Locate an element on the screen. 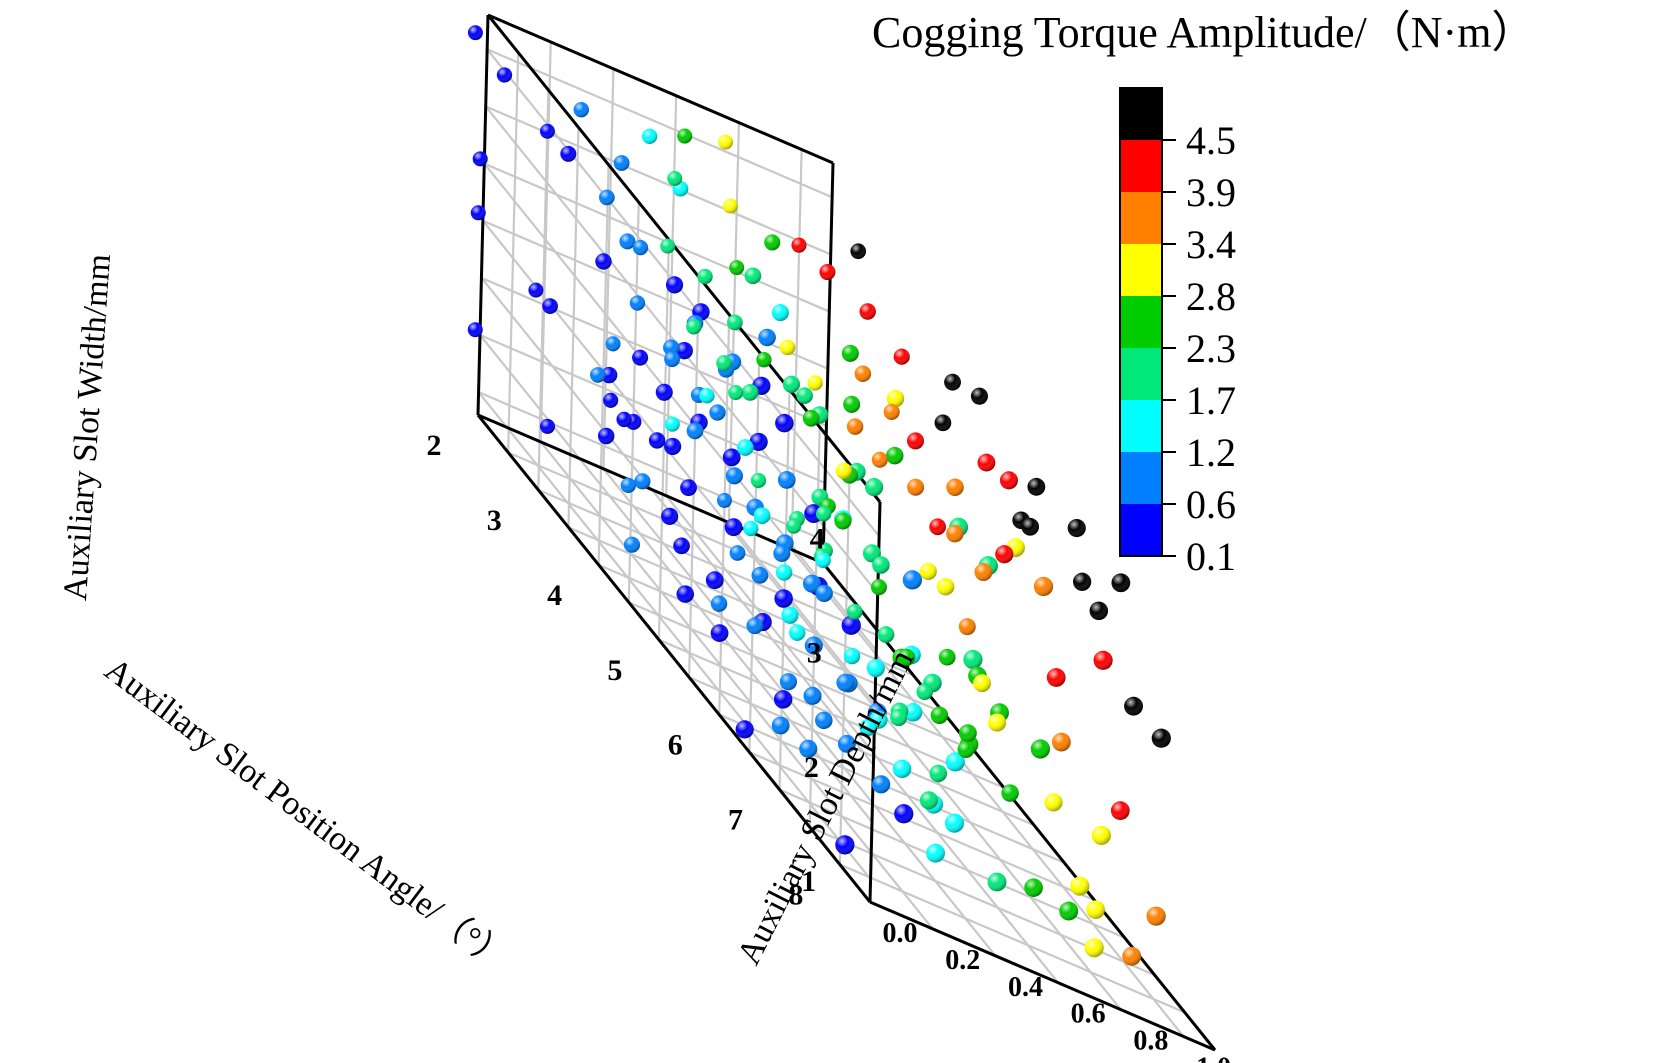  colorbar-border is located at coordinates (1141, 322).